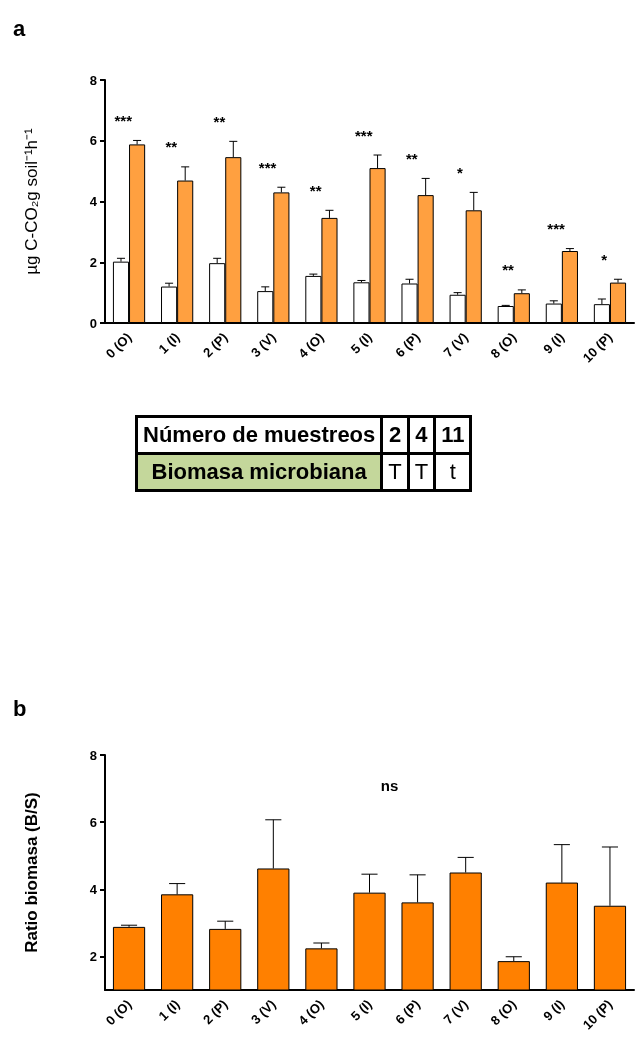 Image resolution: width=638 pixels, height=1059 pixels. Describe the element at coordinates (259, 472) in the screenshot. I see `text: Biomasa microbiana` at that location.